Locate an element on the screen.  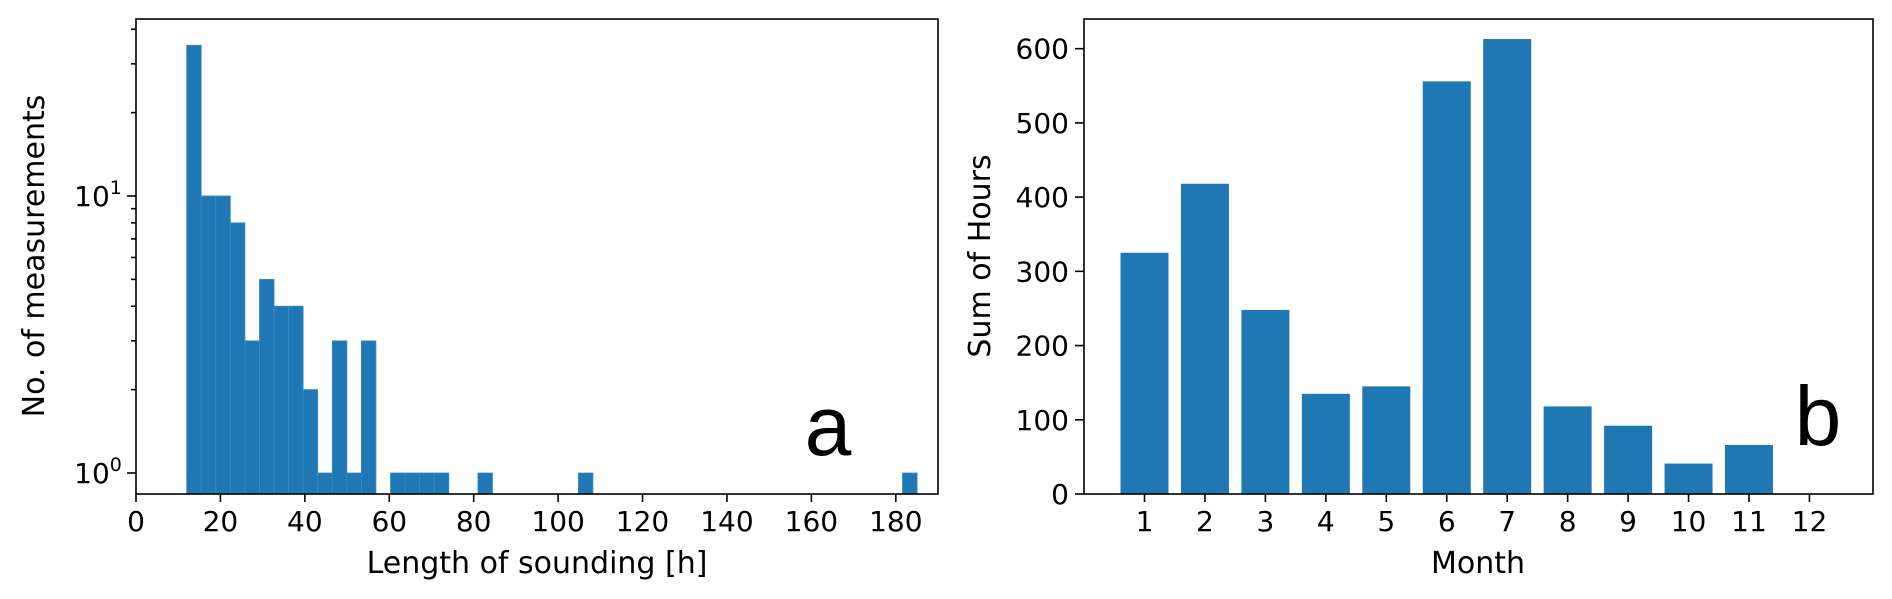
x-tick-label: 100 is located at coordinates (557, 521).